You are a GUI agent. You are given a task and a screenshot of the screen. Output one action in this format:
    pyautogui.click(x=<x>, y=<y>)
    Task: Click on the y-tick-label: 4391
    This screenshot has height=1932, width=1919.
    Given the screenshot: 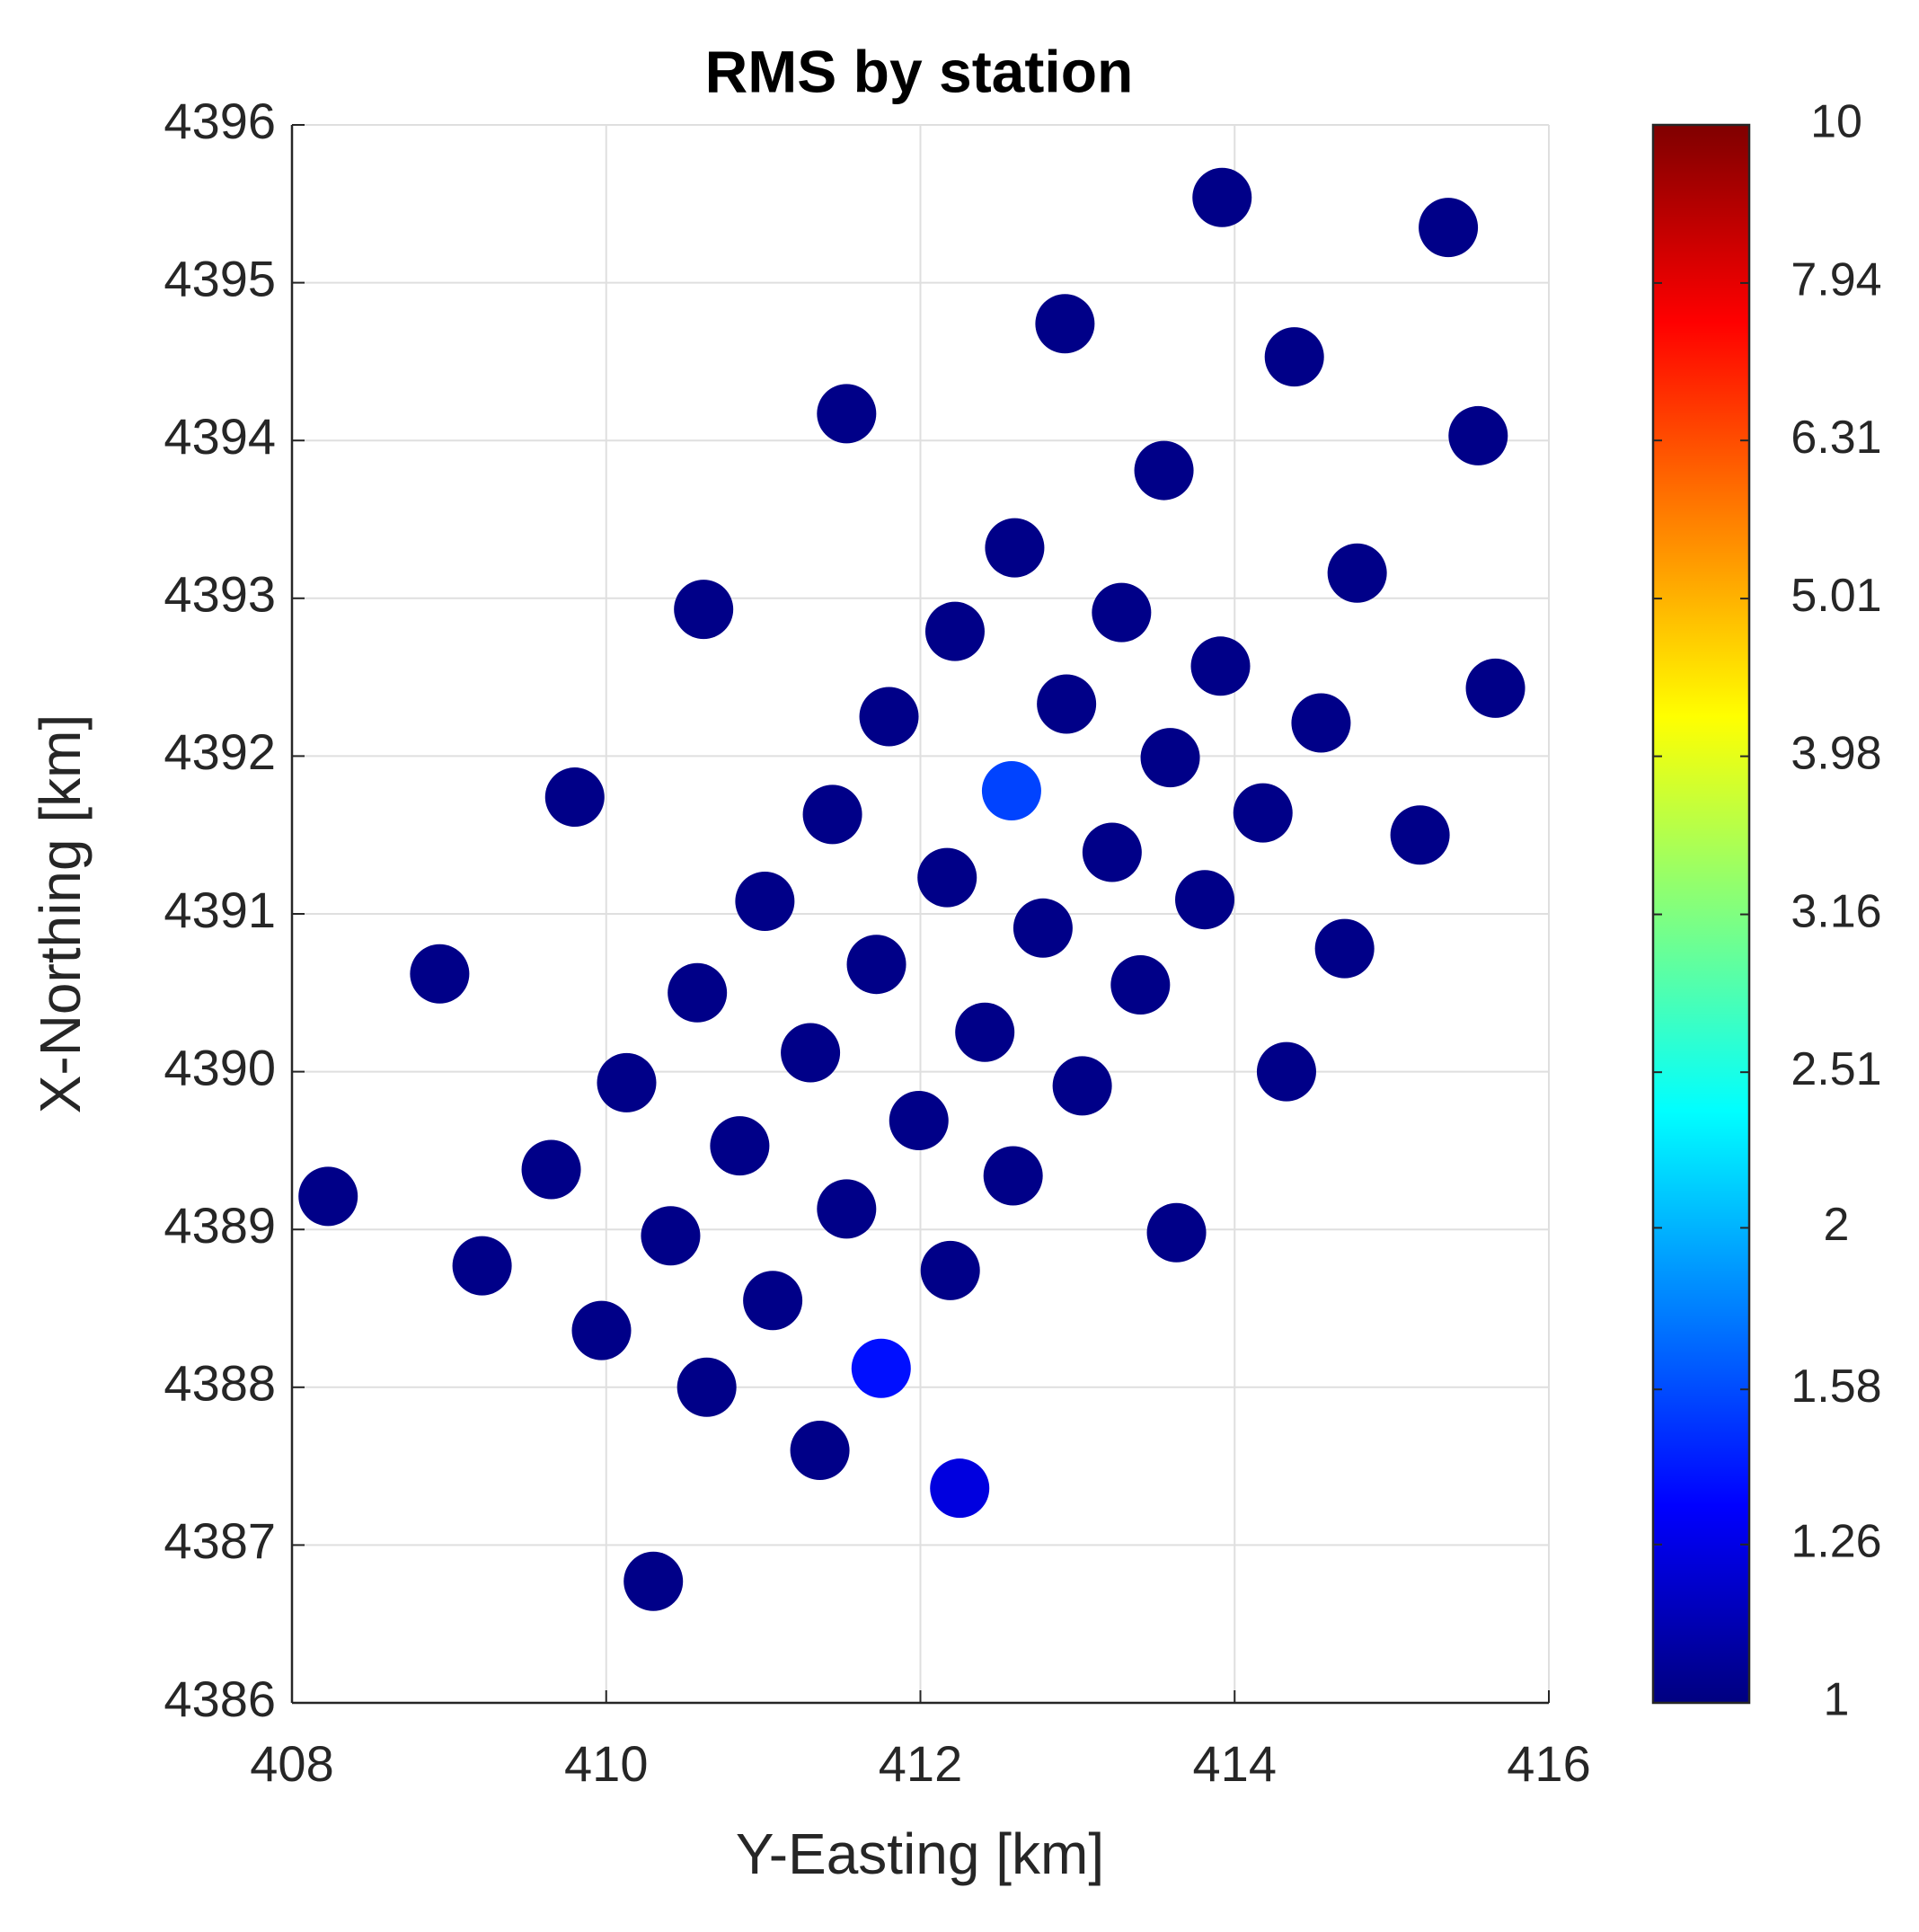 What is the action you would take?
    pyautogui.click(x=220, y=910)
    